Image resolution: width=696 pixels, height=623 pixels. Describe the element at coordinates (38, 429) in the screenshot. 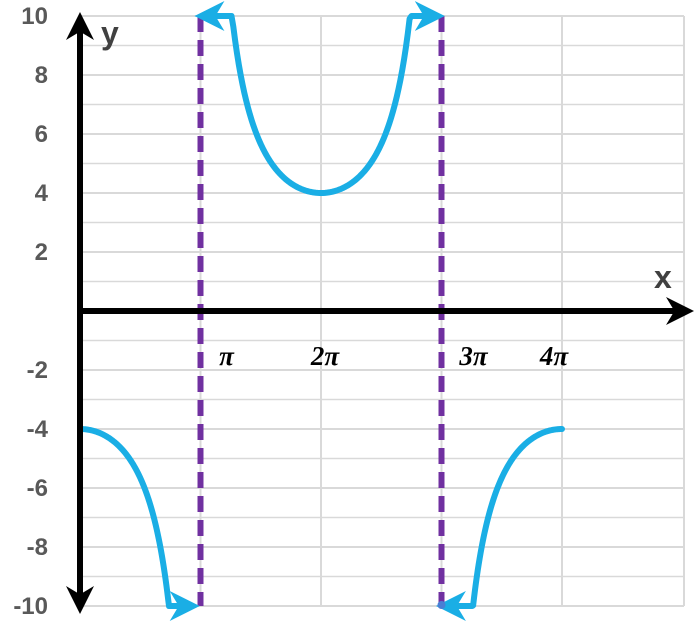

I see `y-tick-label: -4` at that location.